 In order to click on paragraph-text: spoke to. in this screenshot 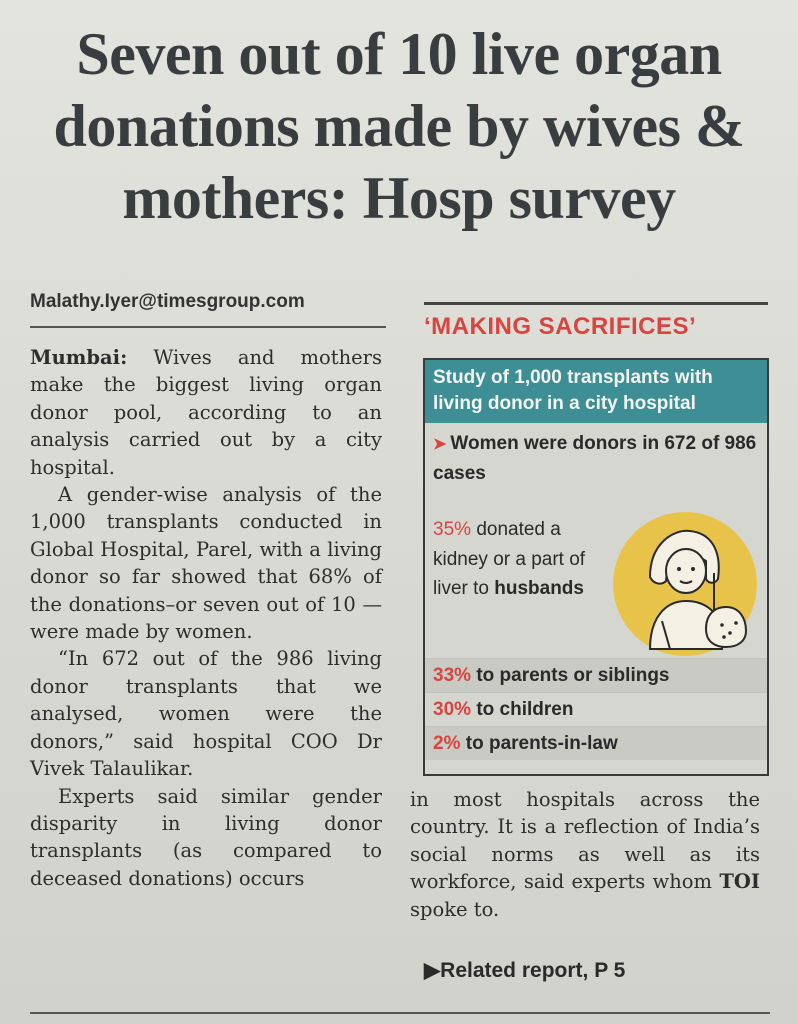, I will do `click(455, 909)`.